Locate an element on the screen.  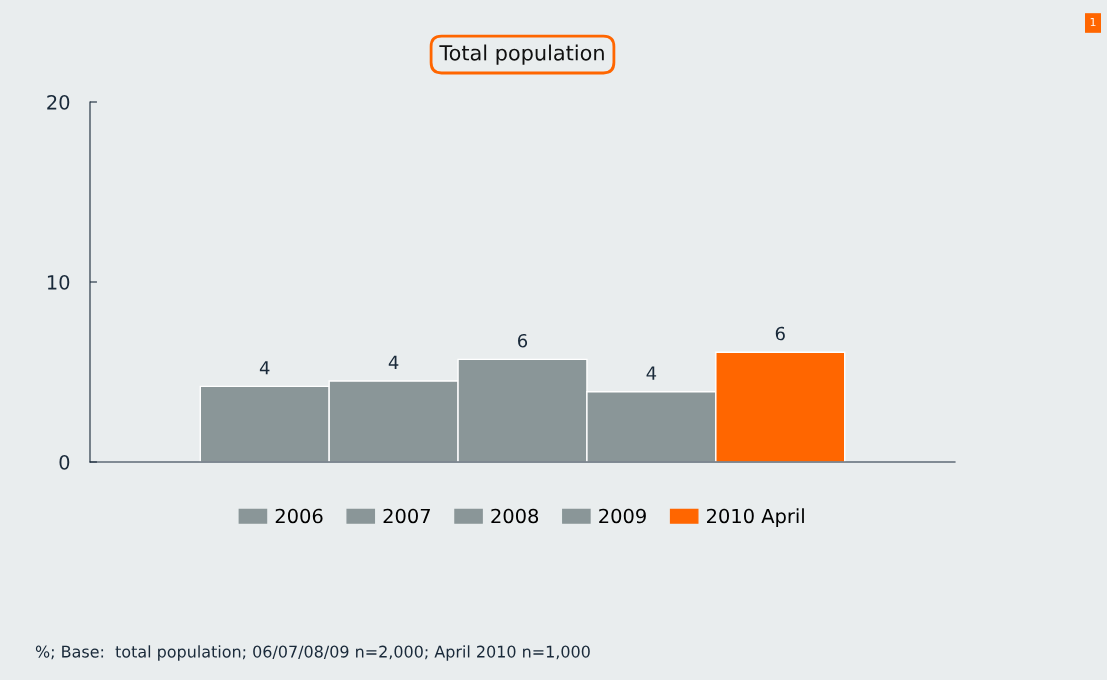
y-tick-label: 10 is located at coordinates (58, 282).